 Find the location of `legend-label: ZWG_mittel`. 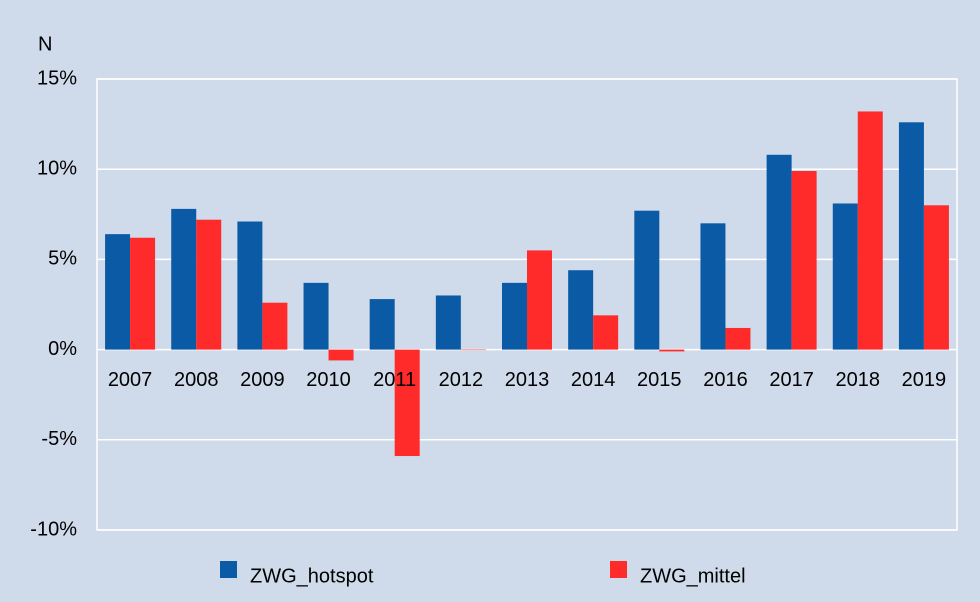

legend-label: ZWG_mittel is located at coordinates (693, 576).